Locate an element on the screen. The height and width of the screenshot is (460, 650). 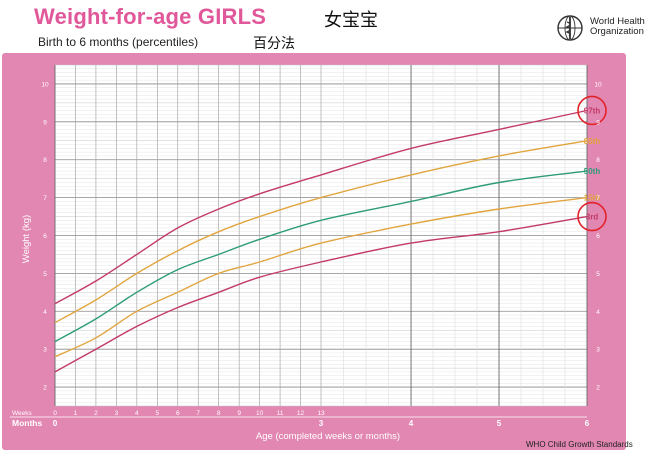
percentile-label-3rd: 3rd is located at coordinates (592, 217).